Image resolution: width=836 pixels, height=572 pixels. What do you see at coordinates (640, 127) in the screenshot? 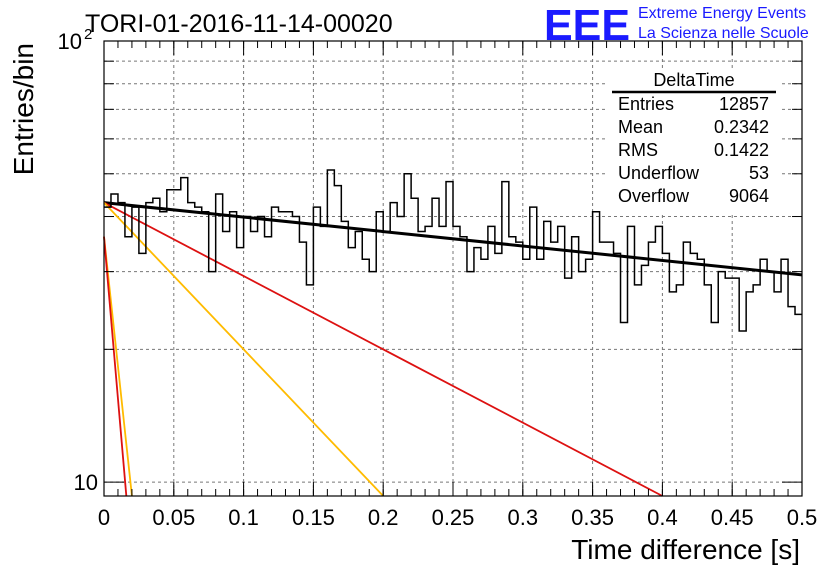
I see `stats-row-label: Mean` at bounding box center [640, 127].